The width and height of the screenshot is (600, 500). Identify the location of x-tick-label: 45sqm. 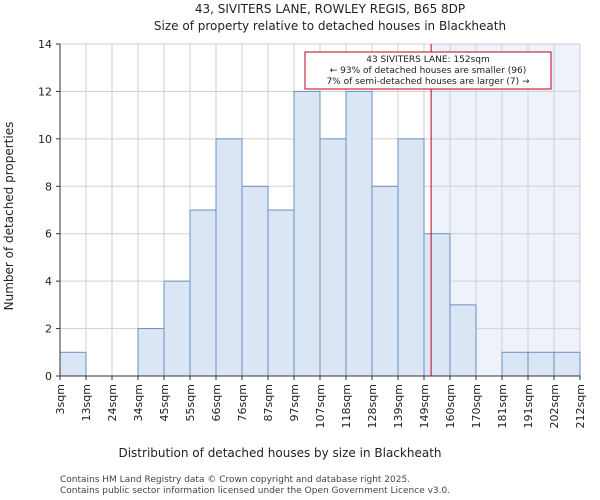
(164, 402).